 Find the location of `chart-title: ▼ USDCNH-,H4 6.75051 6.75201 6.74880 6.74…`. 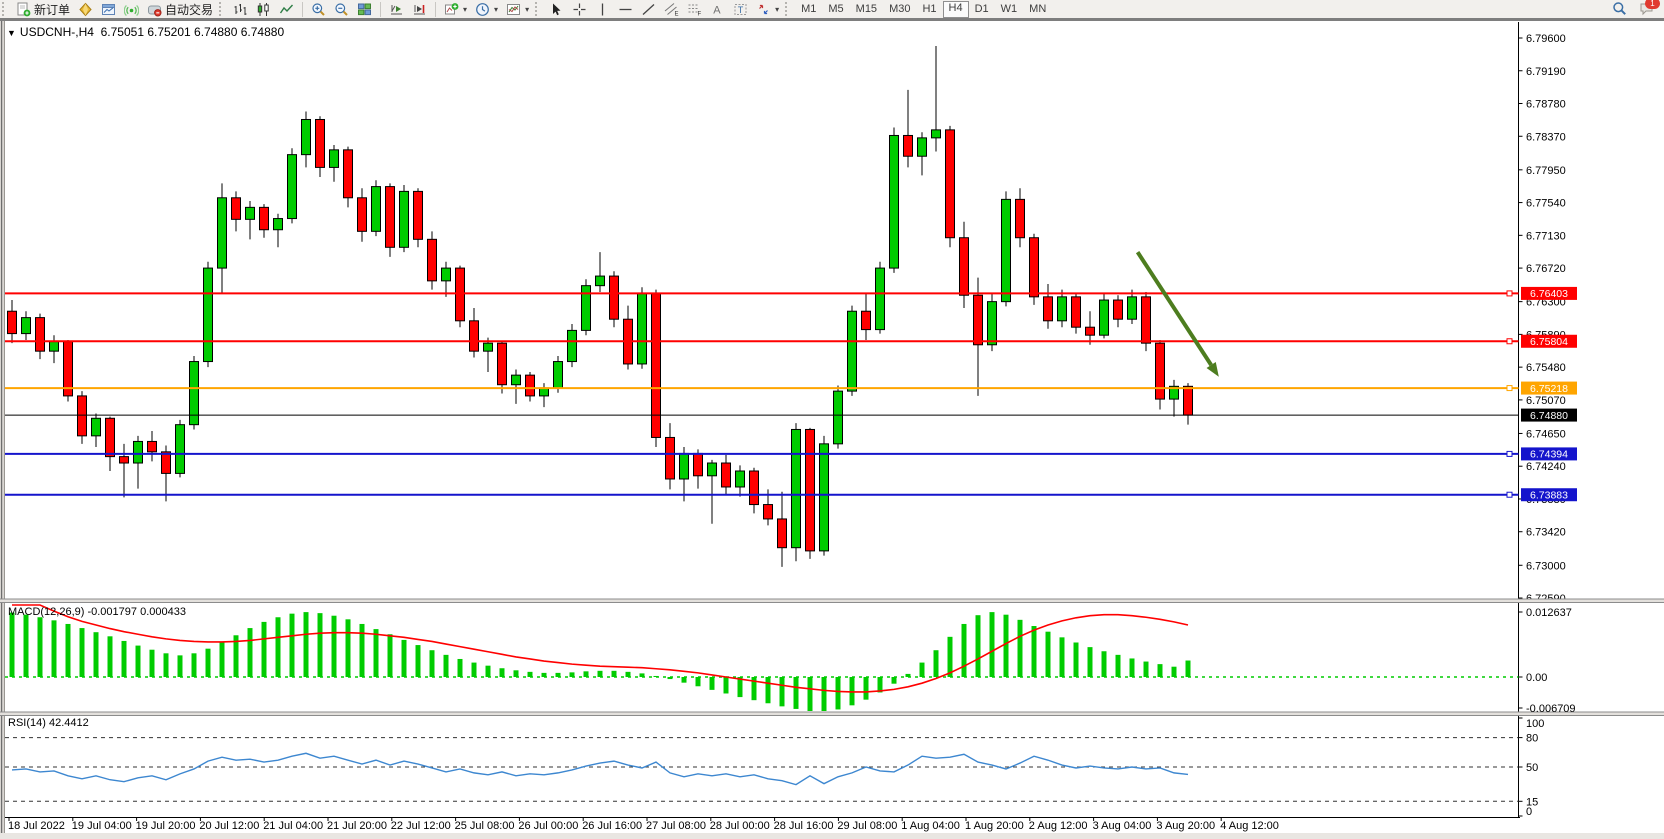

chart-title: ▼ USDCNH-,H4 6.75051 6.75201 6.74880 6.74… is located at coordinates (145, 32).